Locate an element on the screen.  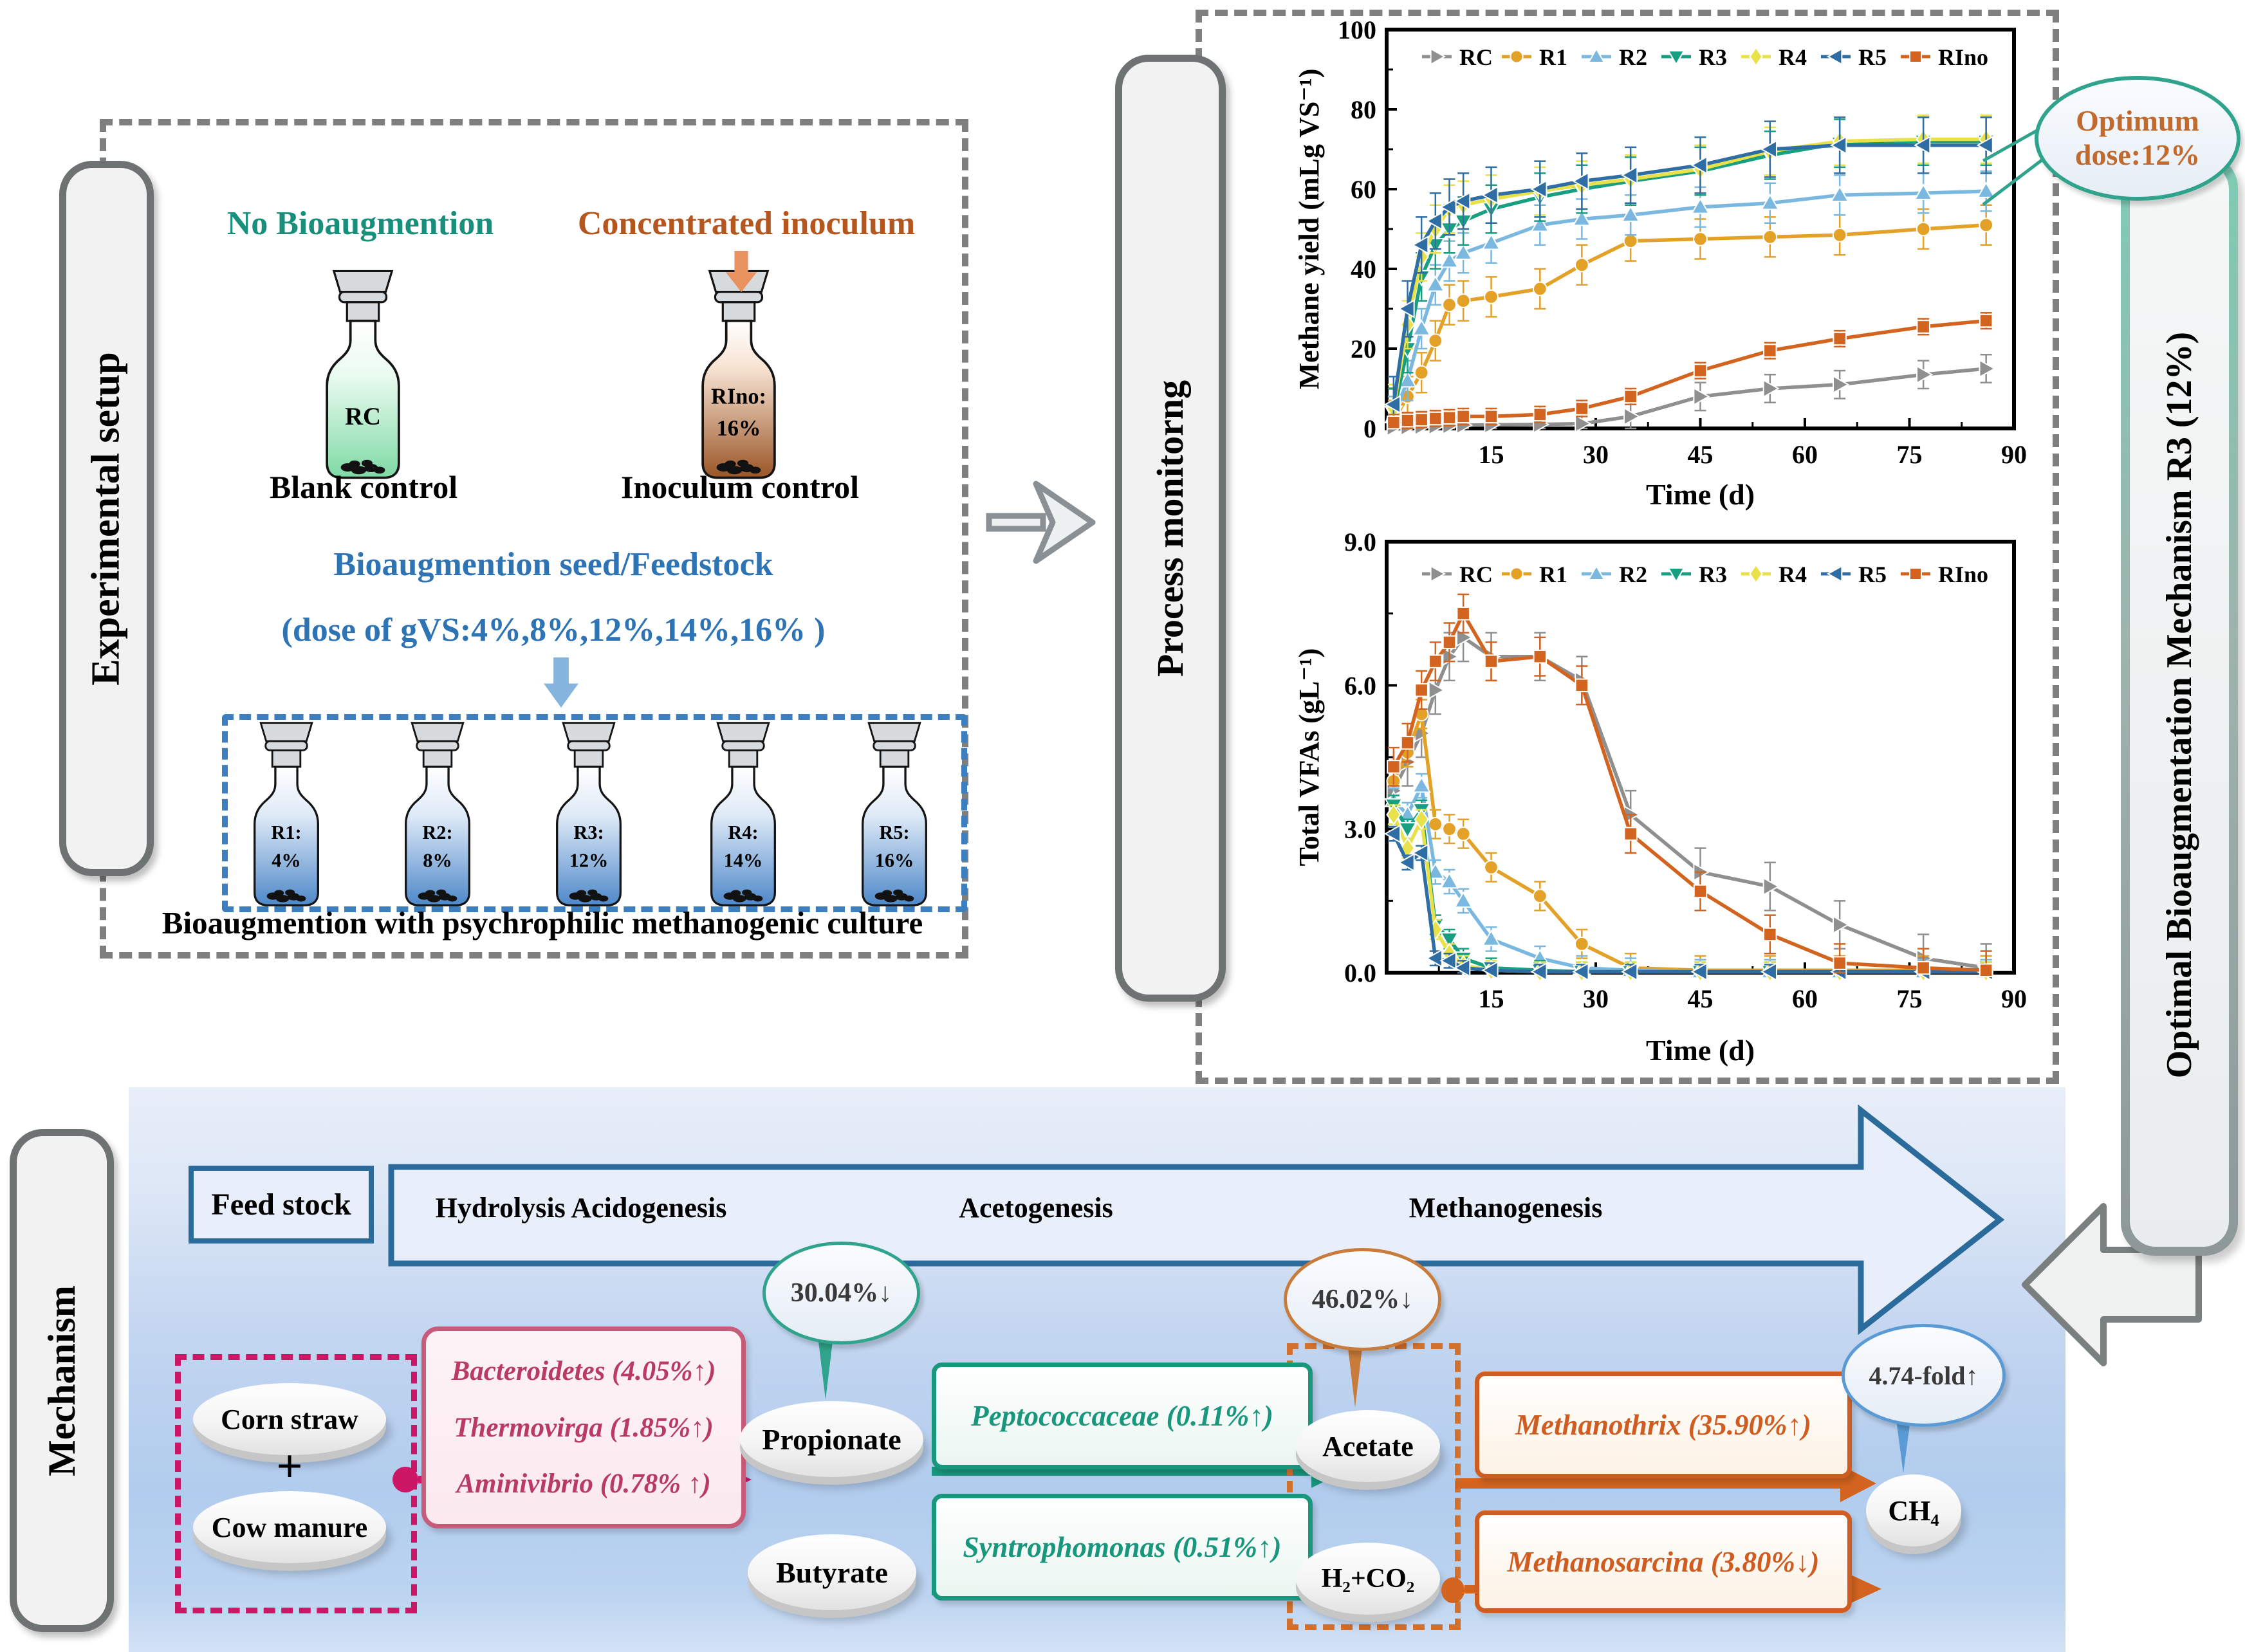
rino-bottle: RIno: 16% is located at coordinates (739, 374).